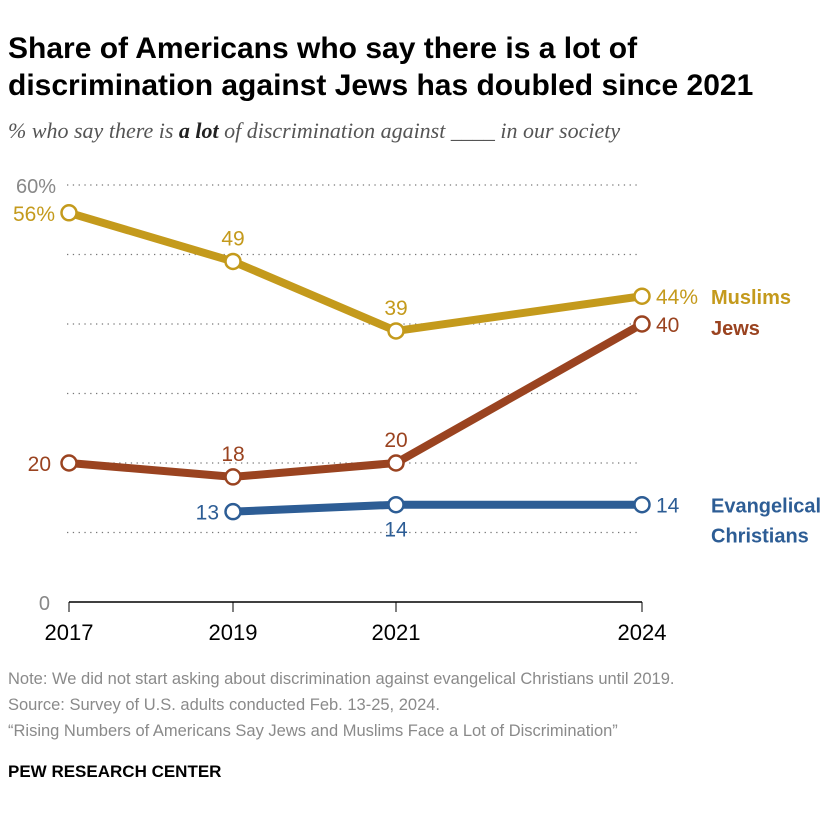 The width and height of the screenshot is (840, 822). Describe the element at coordinates (356, 400) in the screenshot. I see `series-line-jews` at that location.